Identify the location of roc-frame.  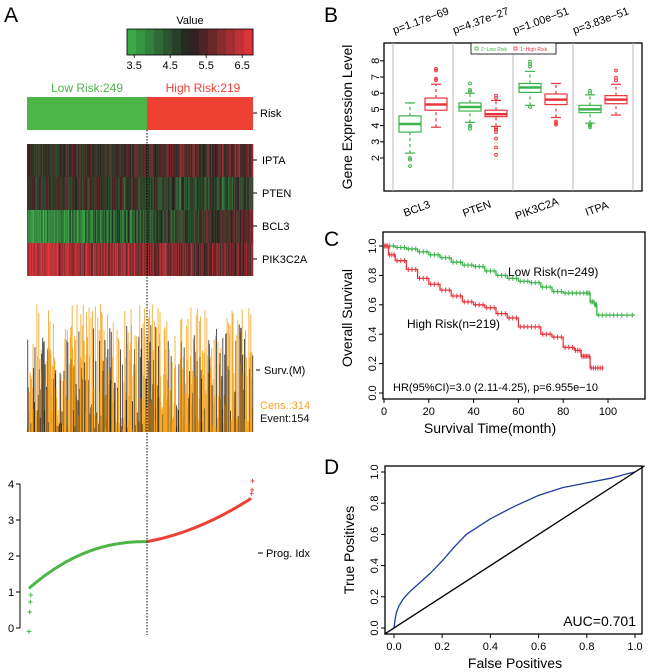
(513, 550).